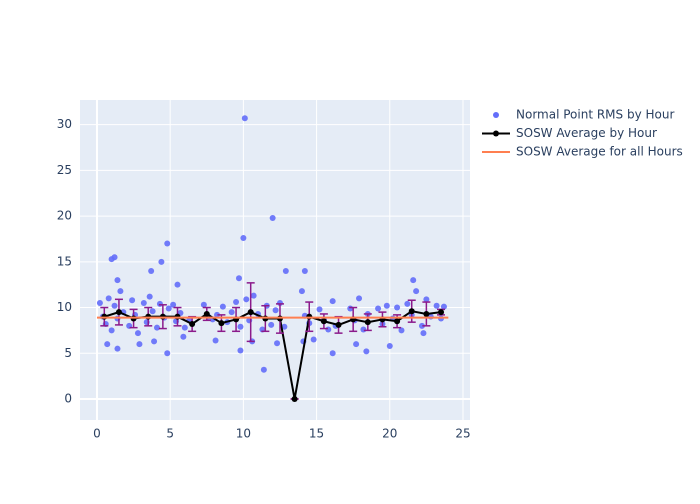  Describe the element at coordinates (64, 216) in the screenshot. I see `y-tick-label: 20` at that location.